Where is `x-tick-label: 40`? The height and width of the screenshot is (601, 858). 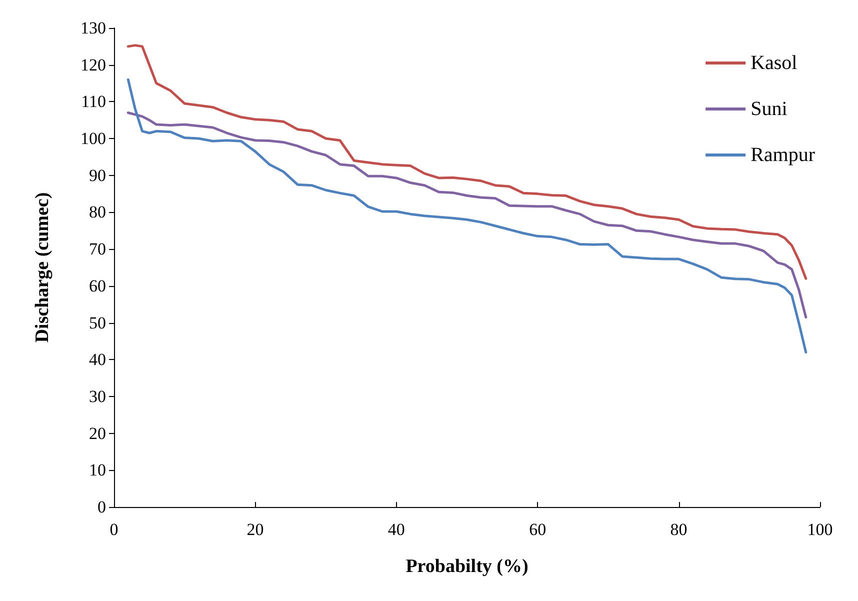 x-tick-label: 40 is located at coordinates (396, 529).